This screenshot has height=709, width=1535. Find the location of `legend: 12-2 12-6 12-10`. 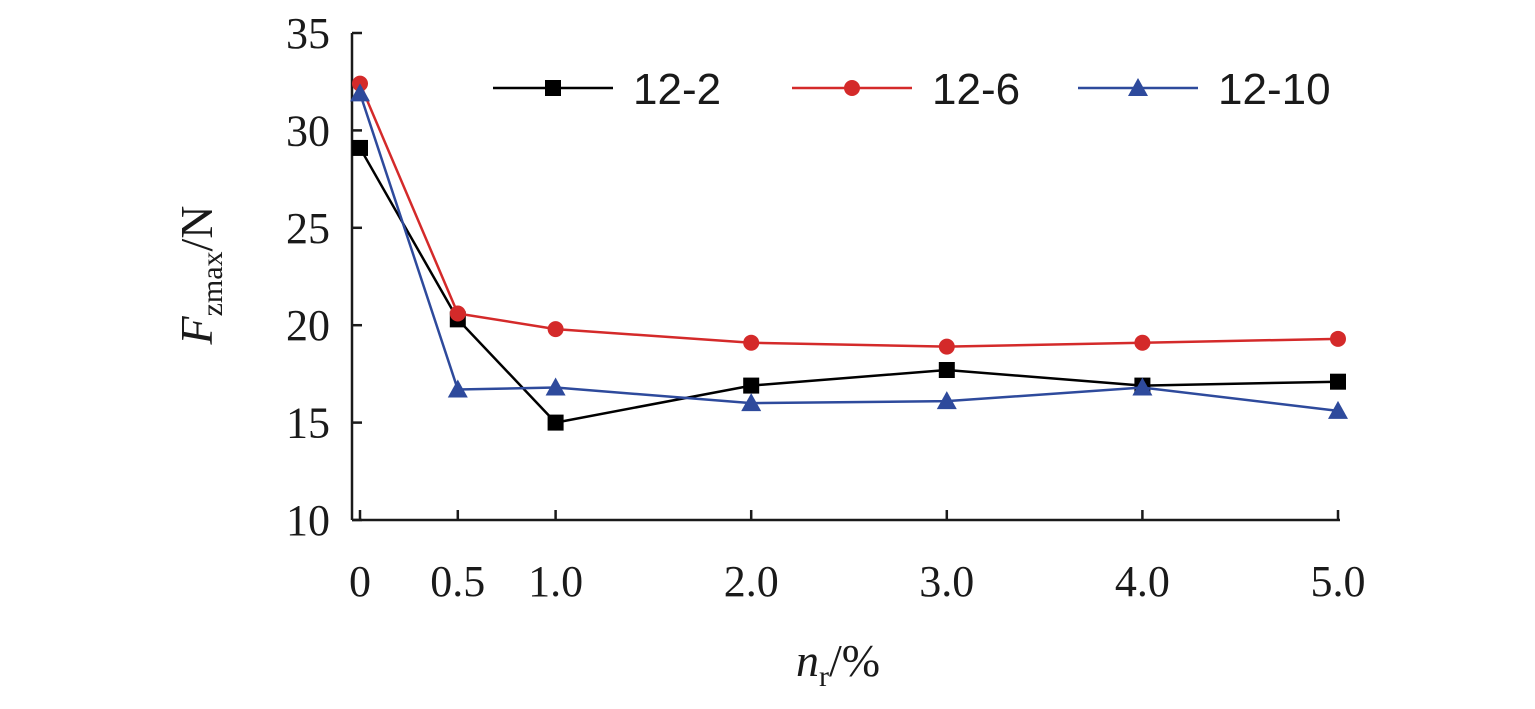

legend: 12-2 12-6 12-10 is located at coordinates (912, 89).